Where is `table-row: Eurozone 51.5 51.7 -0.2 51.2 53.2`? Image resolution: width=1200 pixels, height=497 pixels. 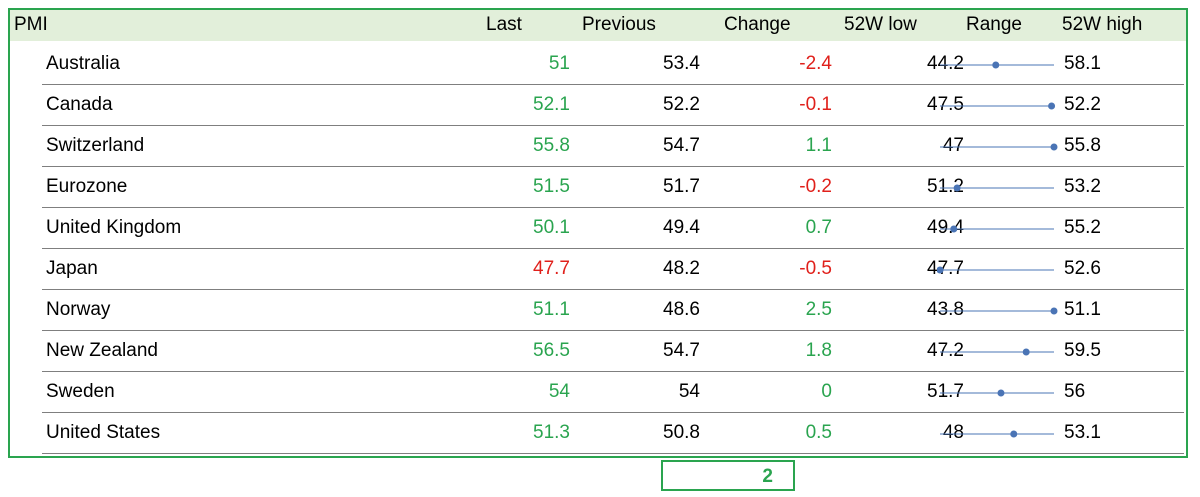 table-row: Eurozone 51.5 51.7 -0.2 51.2 53.2 is located at coordinates (613, 187).